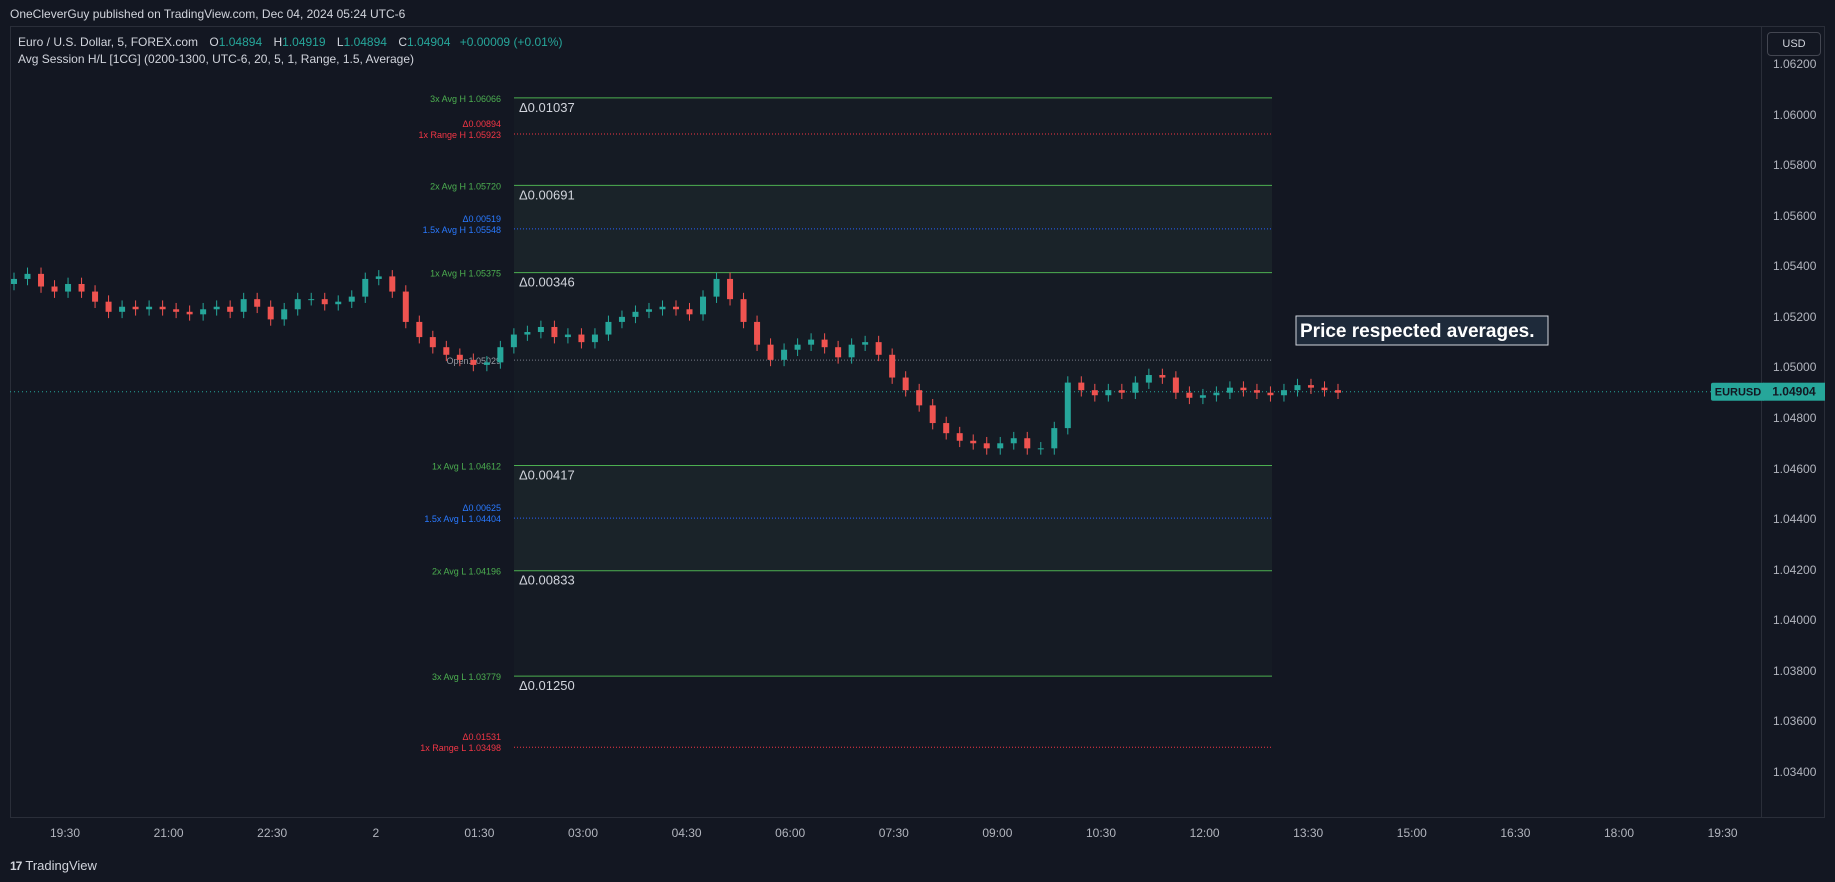 The width and height of the screenshot is (1835, 882). Describe the element at coordinates (1795, 64) in the screenshot. I see `price-tick: 1.06200` at that location.